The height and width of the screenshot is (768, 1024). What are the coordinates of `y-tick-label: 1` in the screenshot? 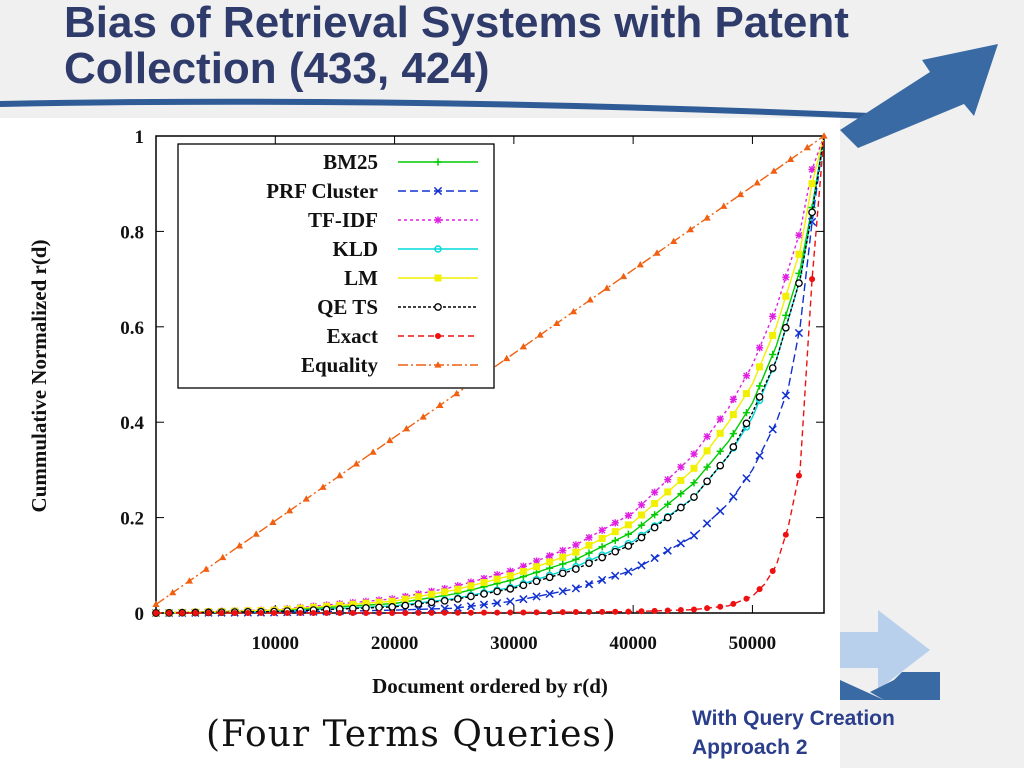 It's located at (140, 137).